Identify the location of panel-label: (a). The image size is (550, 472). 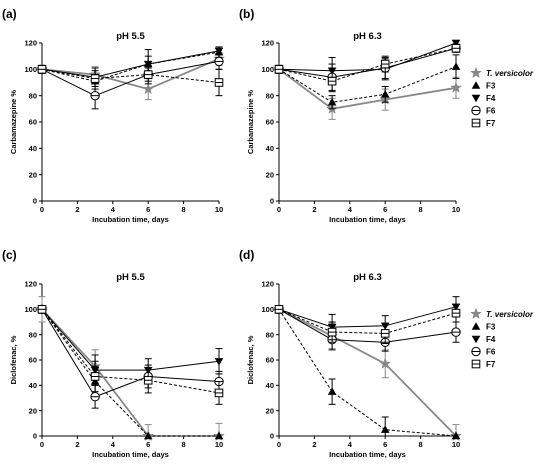
(9, 14).